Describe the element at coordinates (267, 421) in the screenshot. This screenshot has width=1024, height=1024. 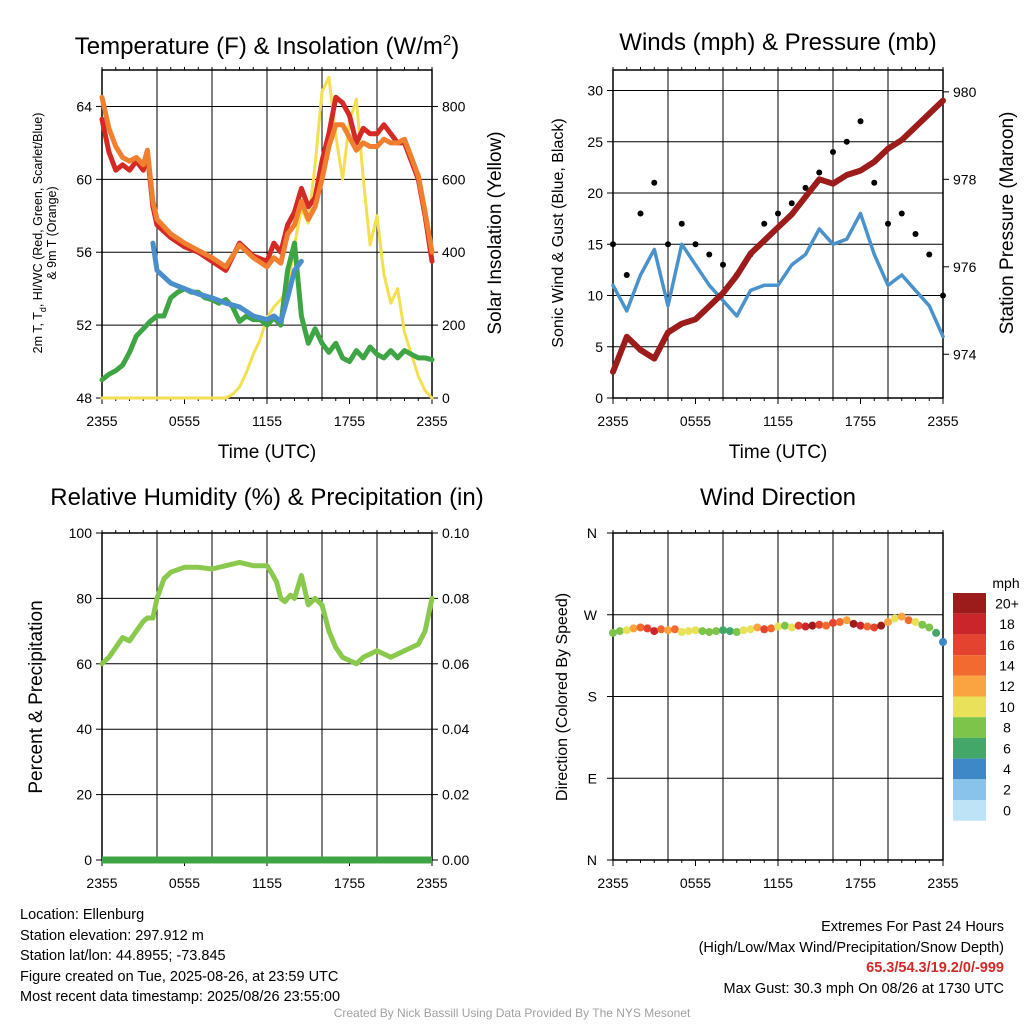
I see `temp-xtick: 1155` at that location.